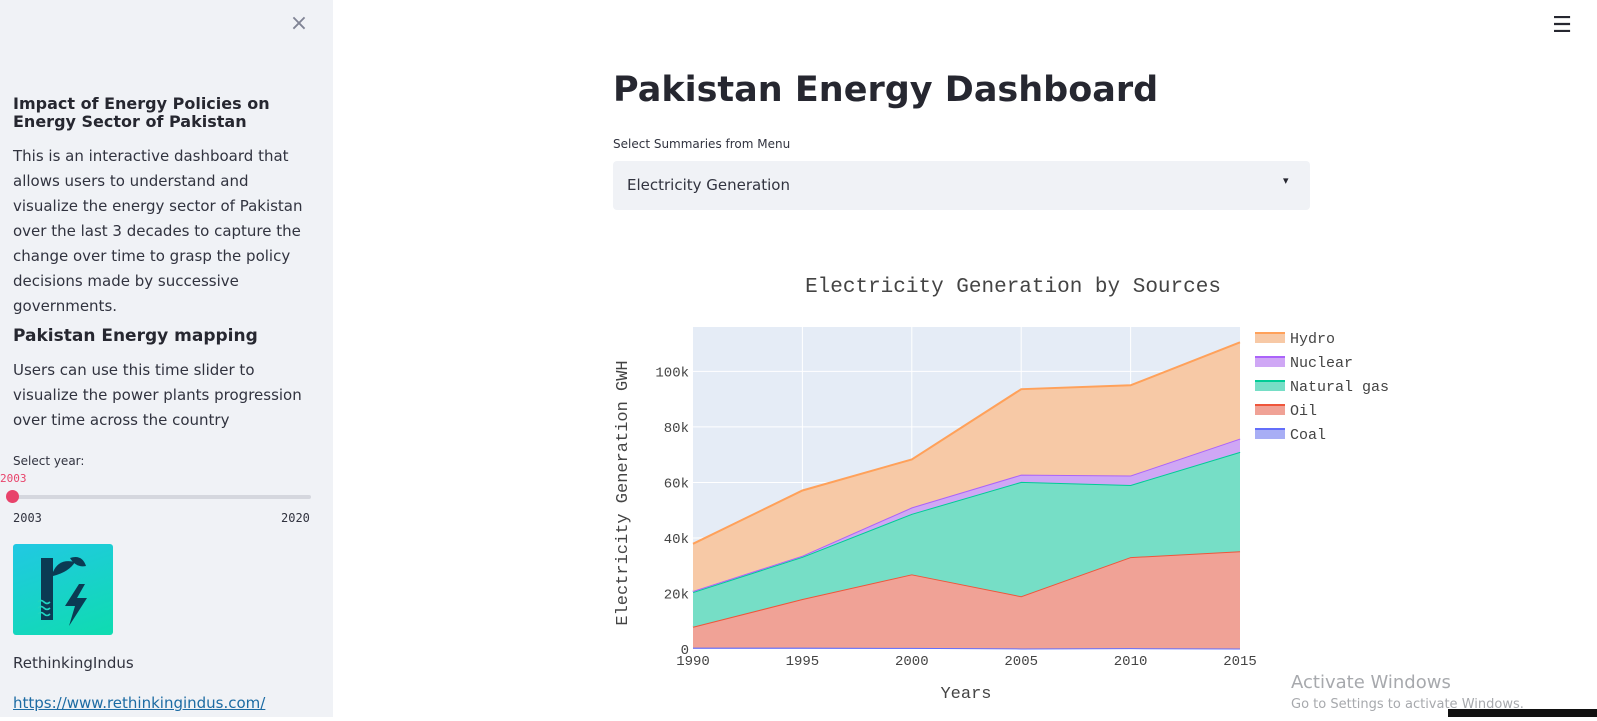  I want to click on x-tick-label: 2005, so click(1021, 662).